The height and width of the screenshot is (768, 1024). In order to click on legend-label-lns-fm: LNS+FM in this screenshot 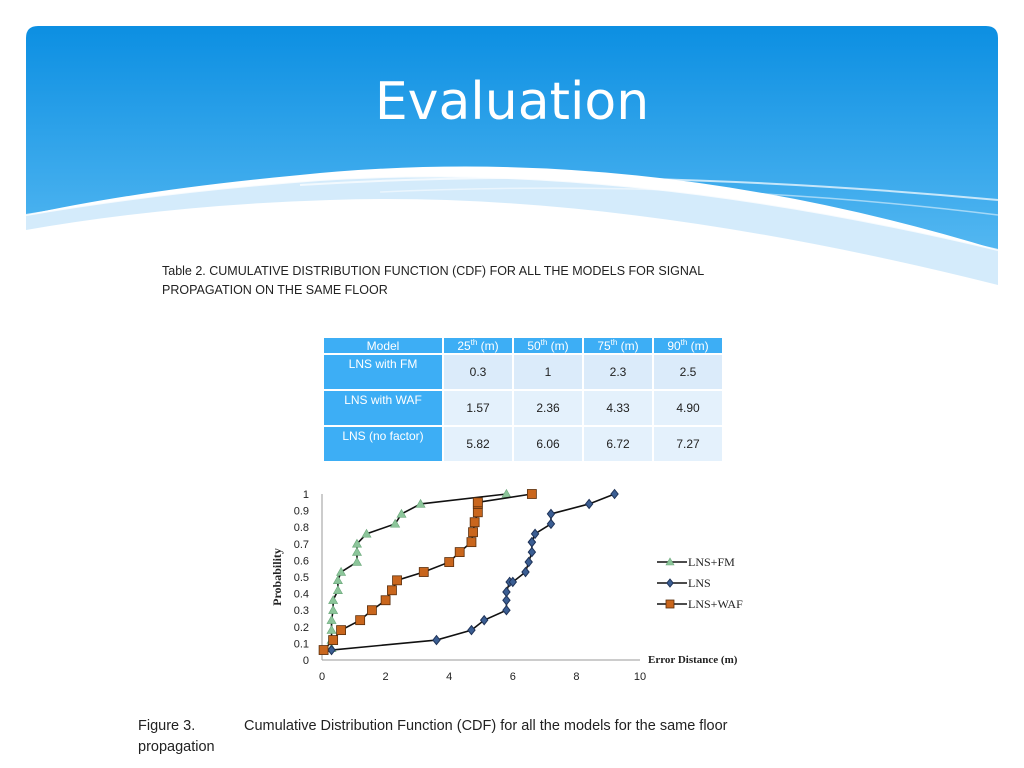, I will do `click(711, 562)`.